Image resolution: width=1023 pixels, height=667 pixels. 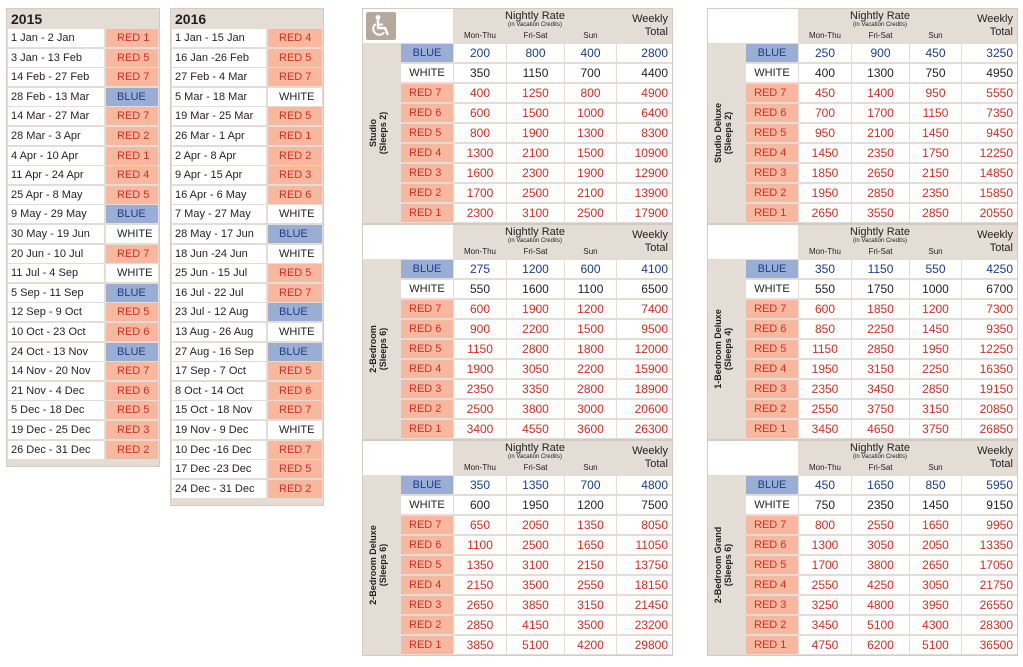 I want to click on rate-cell-mon-thu: 2350, so click(x=480, y=389).